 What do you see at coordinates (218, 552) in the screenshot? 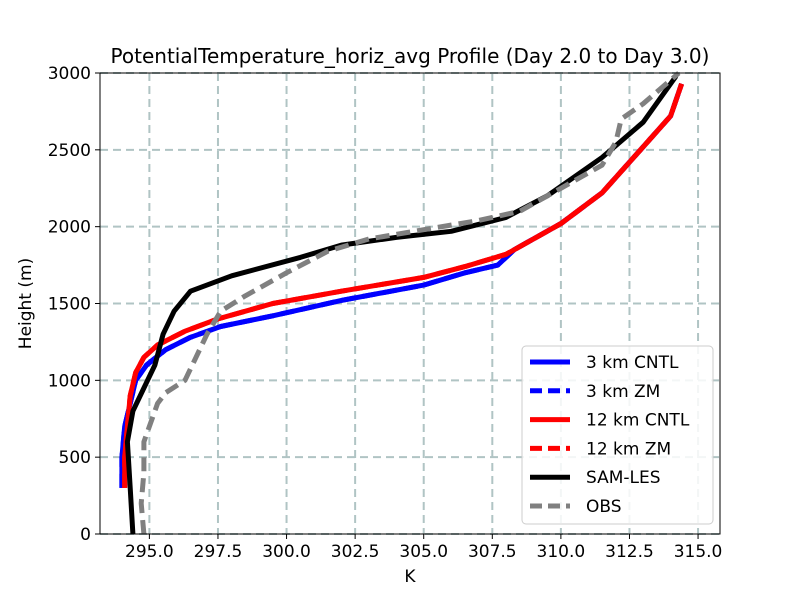
I see `x-tick-label: 297.5` at bounding box center [218, 552].